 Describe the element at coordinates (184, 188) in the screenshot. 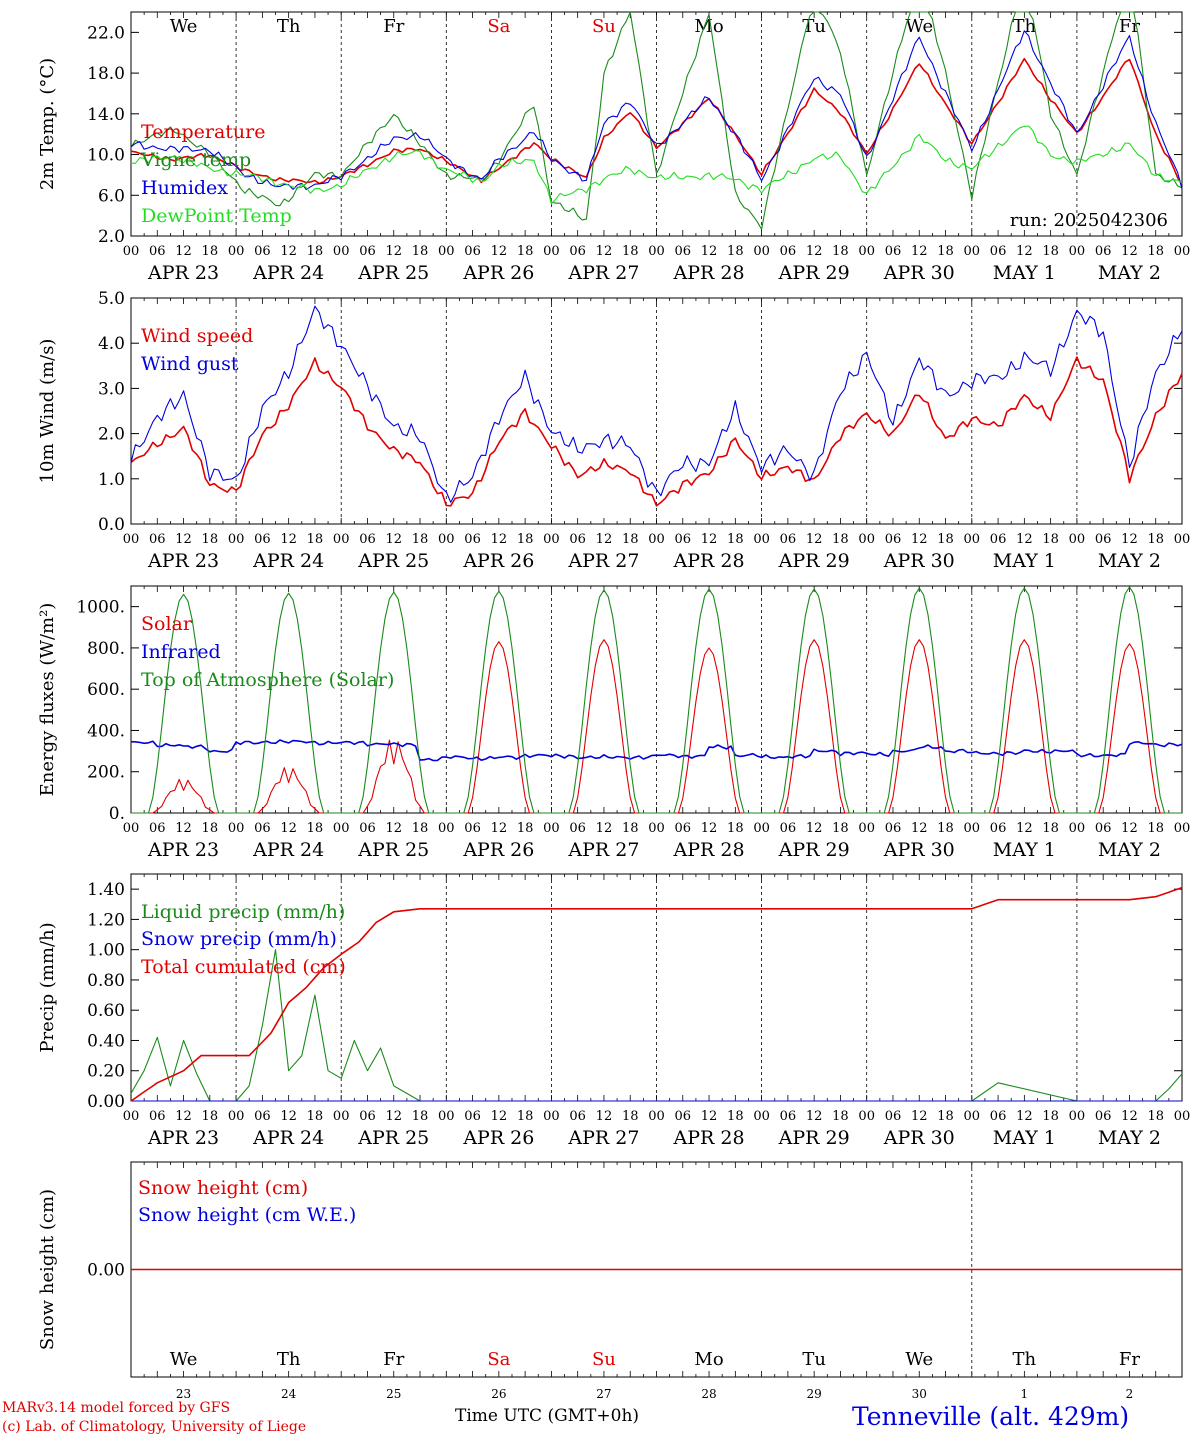

I see `legend-entry: Humidex` at that location.